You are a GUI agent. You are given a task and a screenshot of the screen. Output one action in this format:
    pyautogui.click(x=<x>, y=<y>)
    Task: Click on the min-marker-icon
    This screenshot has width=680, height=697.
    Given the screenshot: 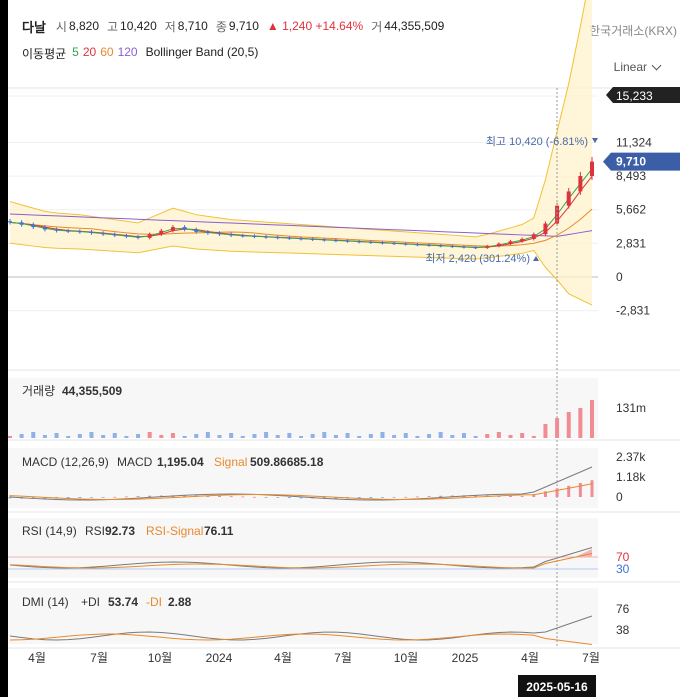 What is the action you would take?
    pyautogui.click(x=536, y=258)
    